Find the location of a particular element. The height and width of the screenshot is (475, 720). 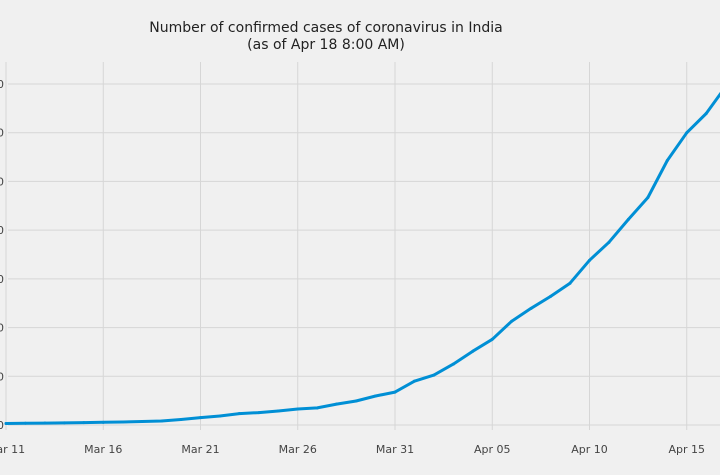

x-tick-label: Mar 31 is located at coordinates (395, 449).